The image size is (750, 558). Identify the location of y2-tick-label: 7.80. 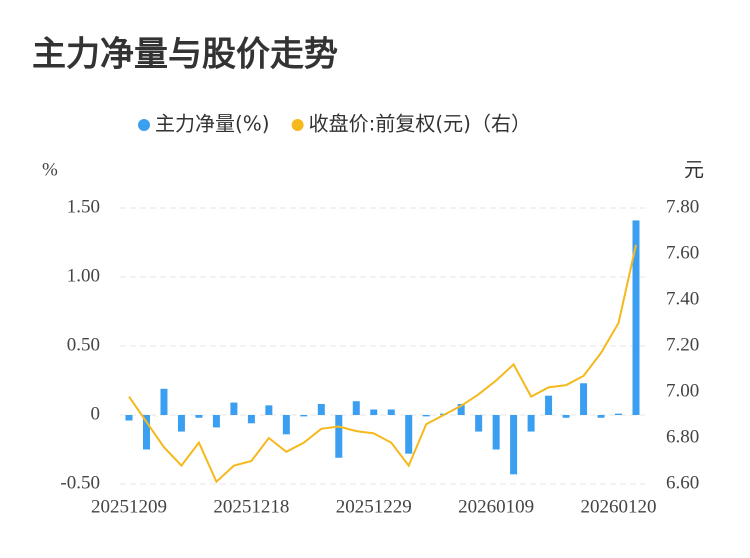
(682, 206).